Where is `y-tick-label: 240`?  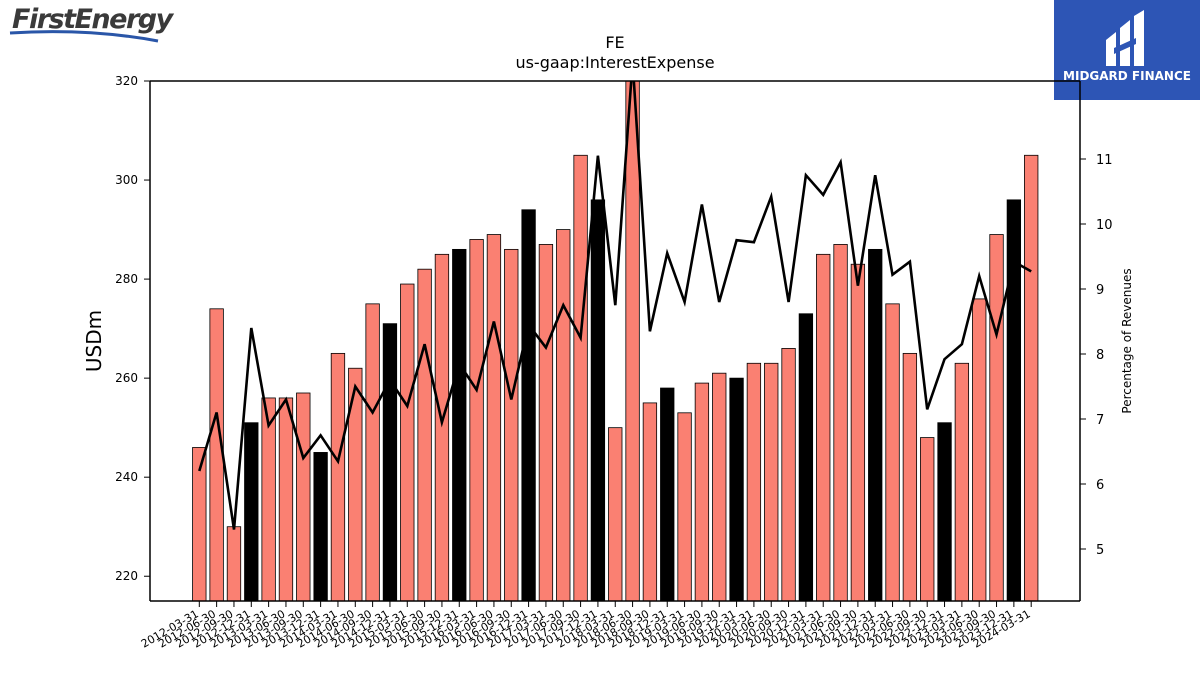
y-tick-label: 240 is located at coordinates (126, 477).